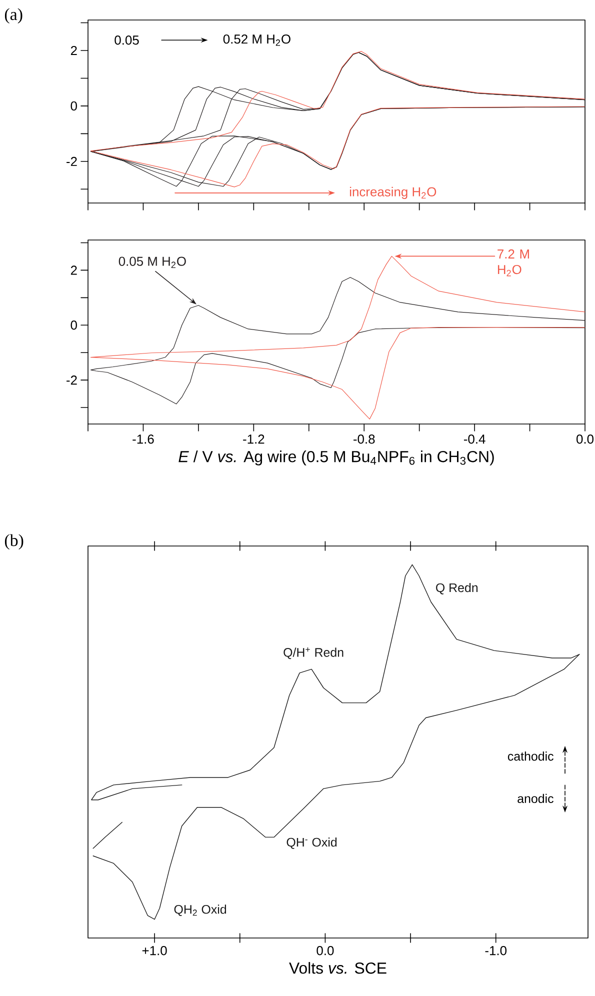  What do you see at coordinates (256, 40) in the screenshot?
I see `annotation: 0.52 M H$_{2}$O` at bounding box center [256, 40].